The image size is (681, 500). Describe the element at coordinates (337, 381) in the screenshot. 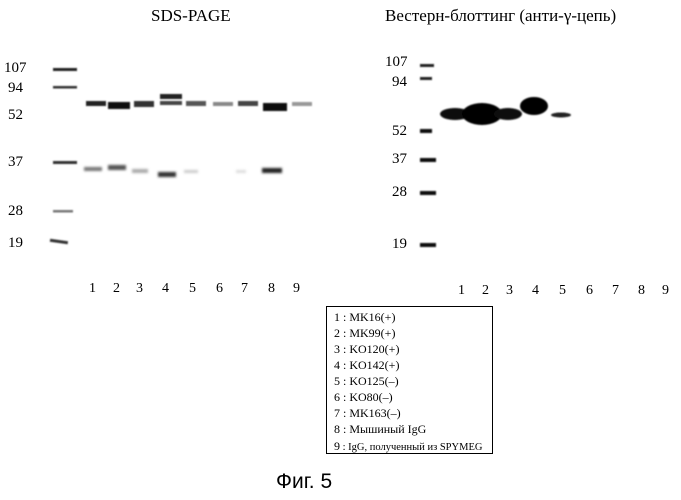

I see `legend-number: 5` at that location.